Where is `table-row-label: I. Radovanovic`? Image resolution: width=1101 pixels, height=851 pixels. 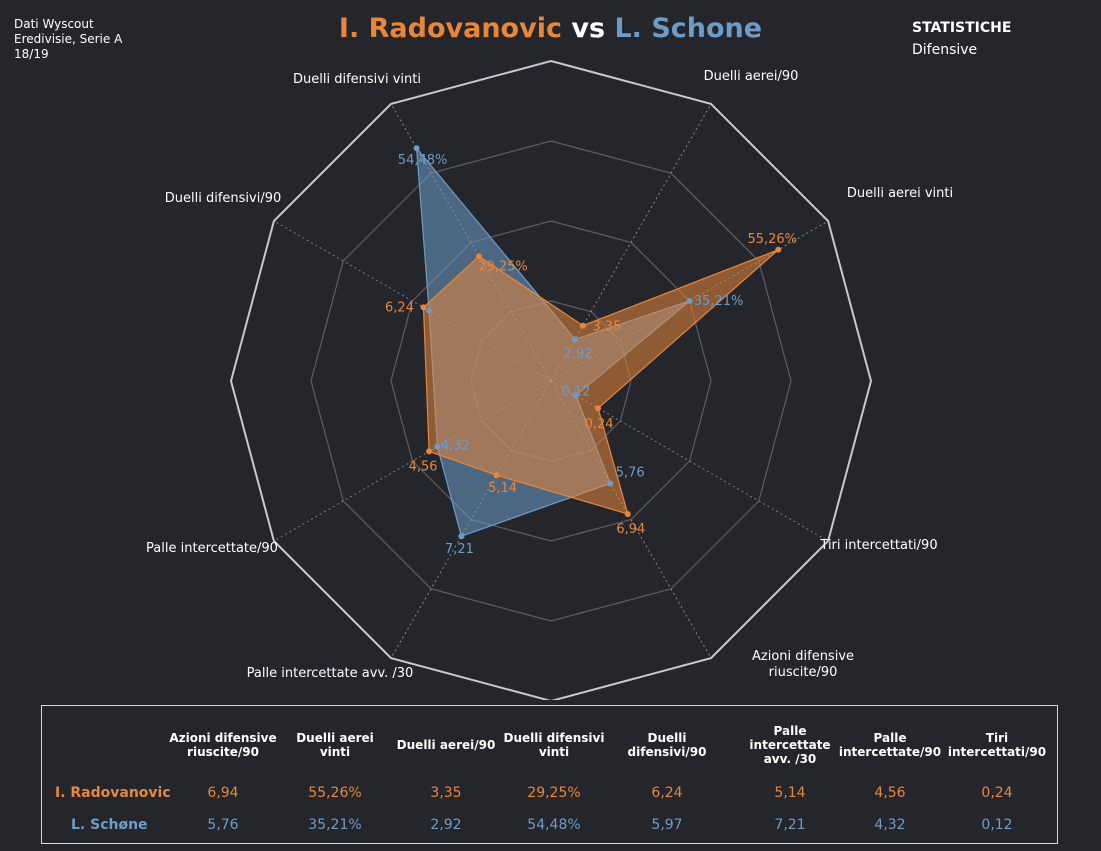 table-row-label: I. Radovanovic is located at coordinates (113, 793).